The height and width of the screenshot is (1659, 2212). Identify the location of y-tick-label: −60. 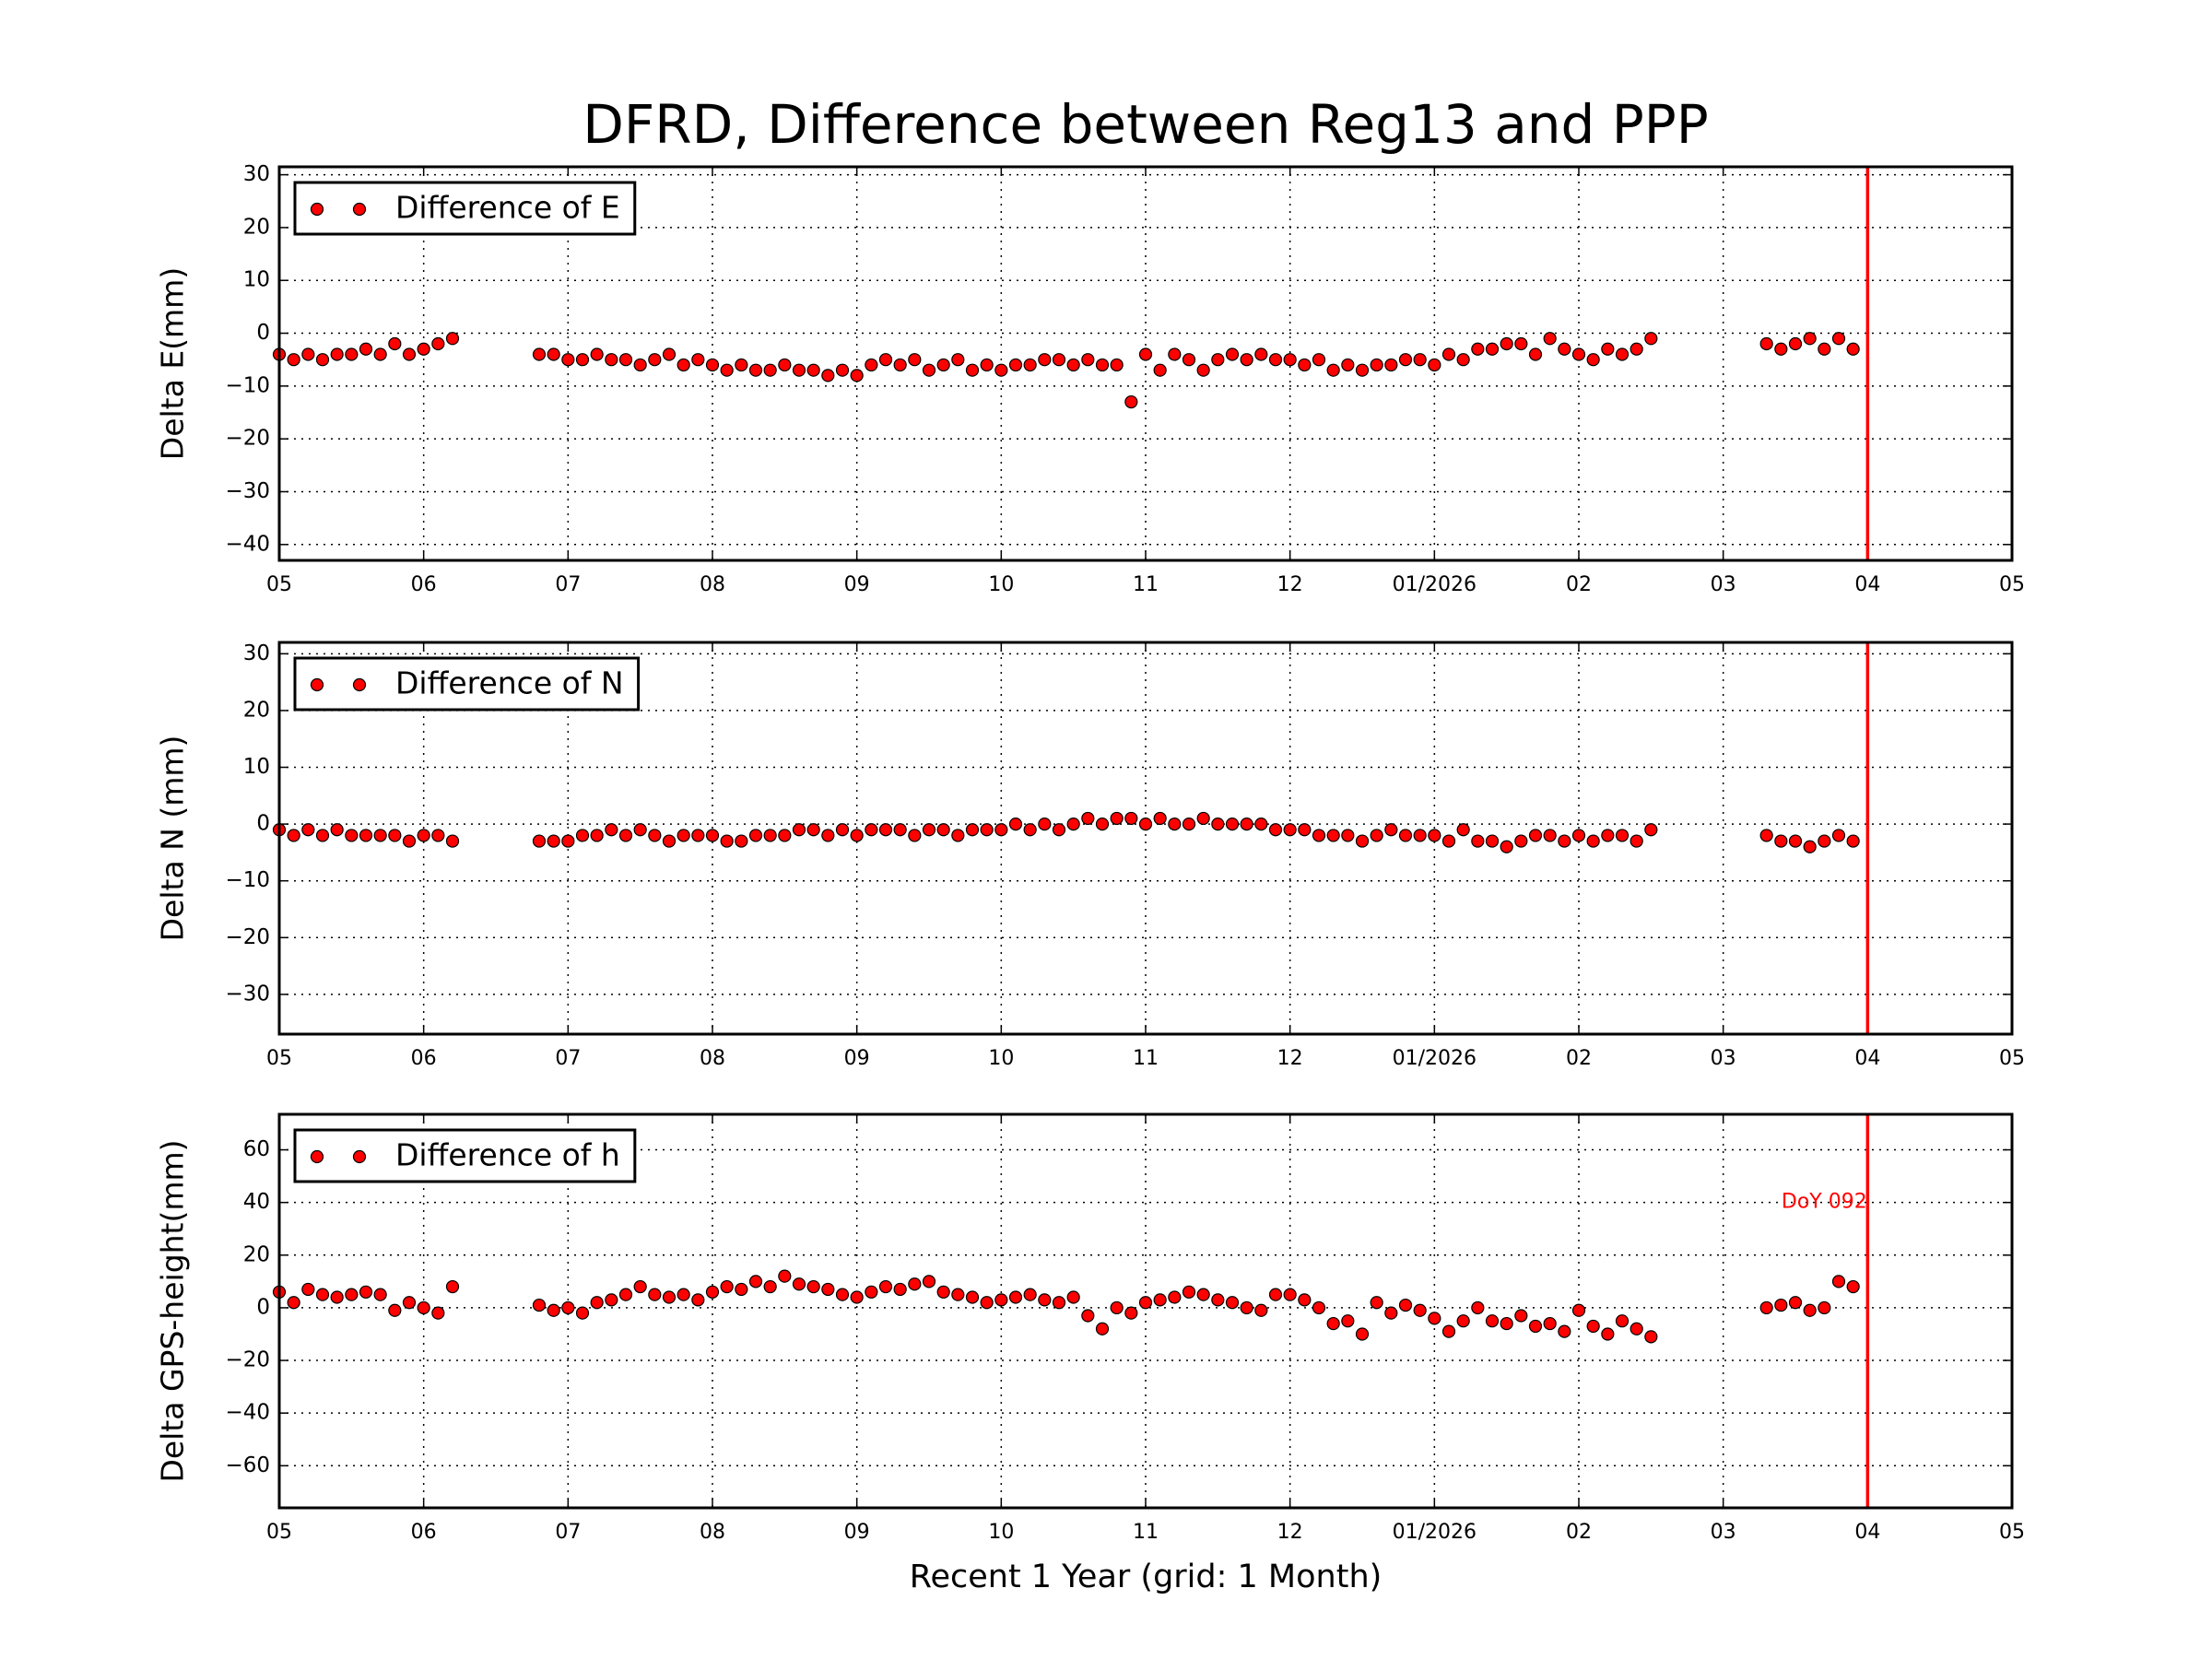
(247, 1465).